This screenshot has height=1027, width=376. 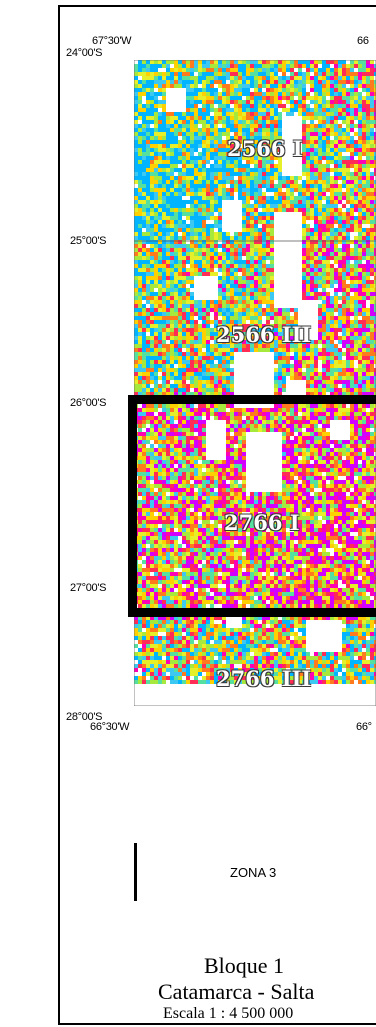 I want to click on lon-label-top-right: 66, so click(x=363, y=41).